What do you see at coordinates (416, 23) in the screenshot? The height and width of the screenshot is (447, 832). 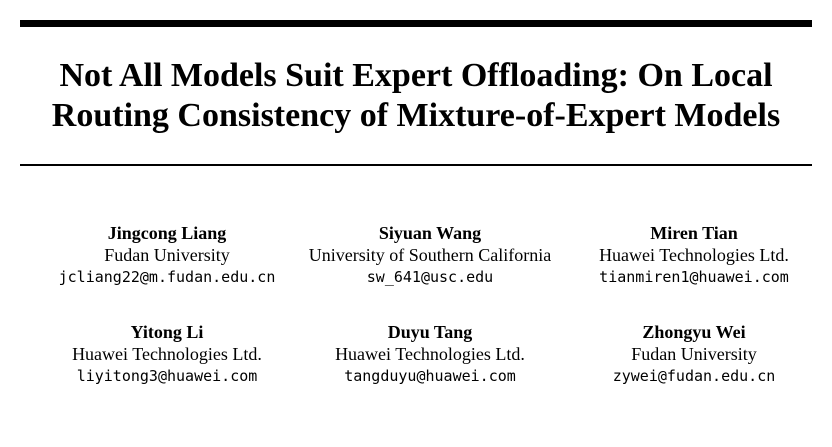 I see `top-rule` at bounding box center [416, 23].